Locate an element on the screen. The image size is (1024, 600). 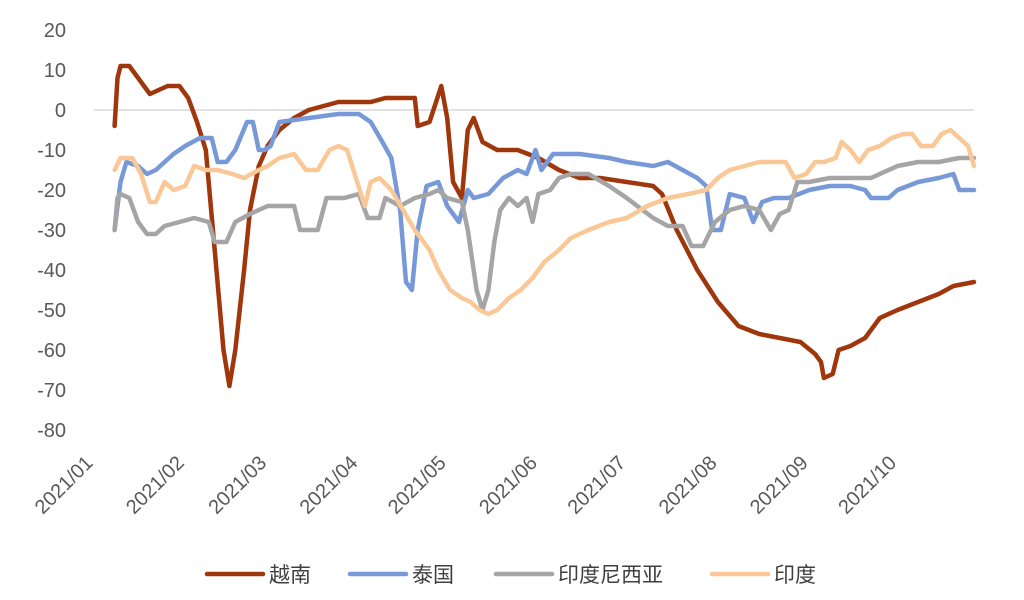
legend-label-0: 越南 is located at coordinates (290, 575).